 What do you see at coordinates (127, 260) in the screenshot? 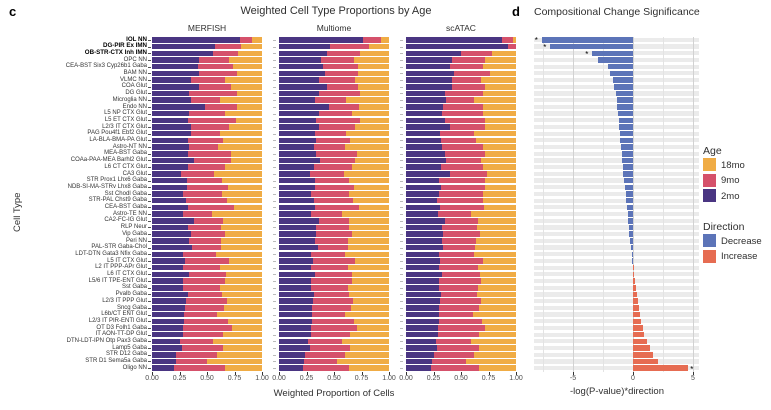
I see `cell-type-label: L5 IT CTX Glut` at bounding box center [127, 260].